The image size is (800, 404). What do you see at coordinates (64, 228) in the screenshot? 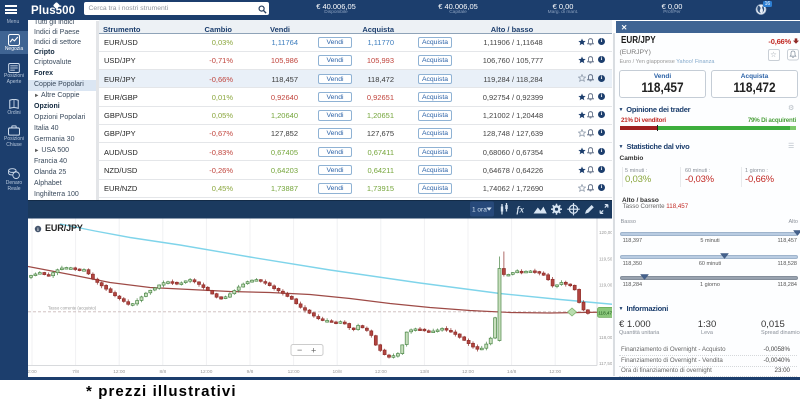
I see `svg-text: EUR/JPY` at bounding box center [64, 228].